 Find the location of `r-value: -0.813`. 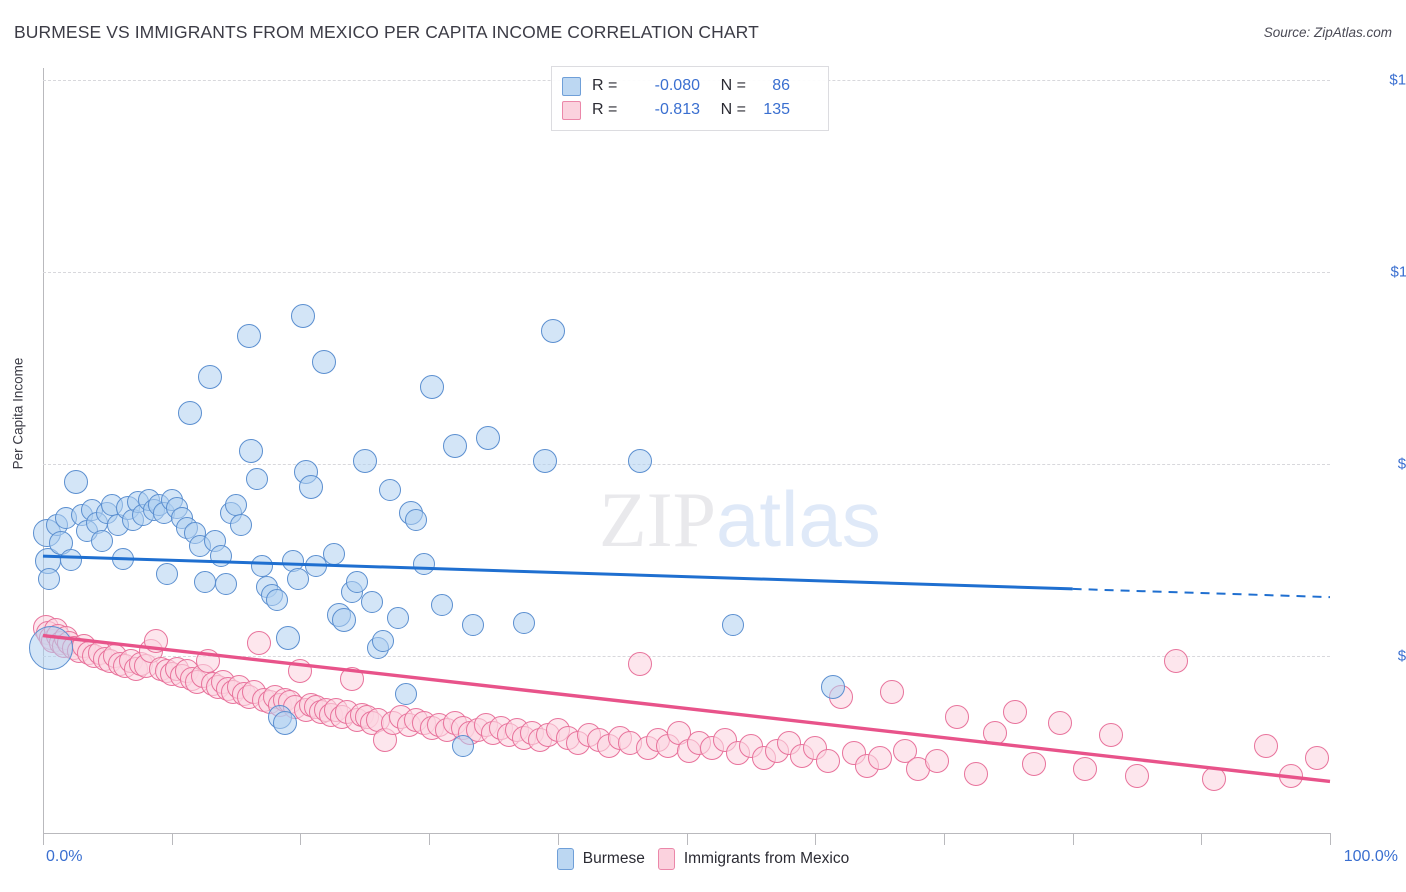

r-value: -0.813 is located at coordinates (677, 109).